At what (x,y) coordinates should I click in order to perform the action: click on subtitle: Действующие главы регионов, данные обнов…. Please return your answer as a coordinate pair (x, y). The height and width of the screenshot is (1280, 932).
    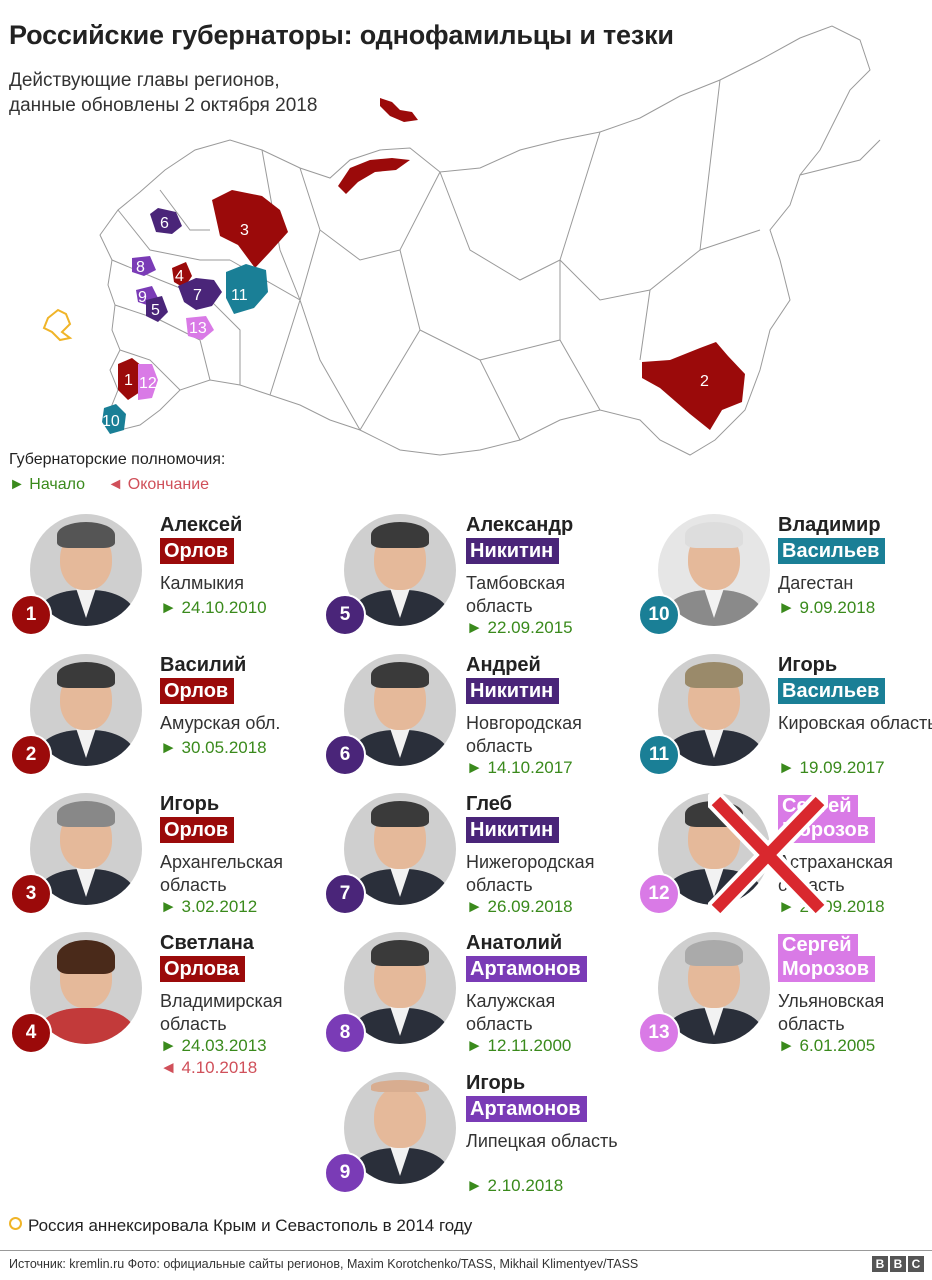
    Looking at the image, I should click on (163, 93).